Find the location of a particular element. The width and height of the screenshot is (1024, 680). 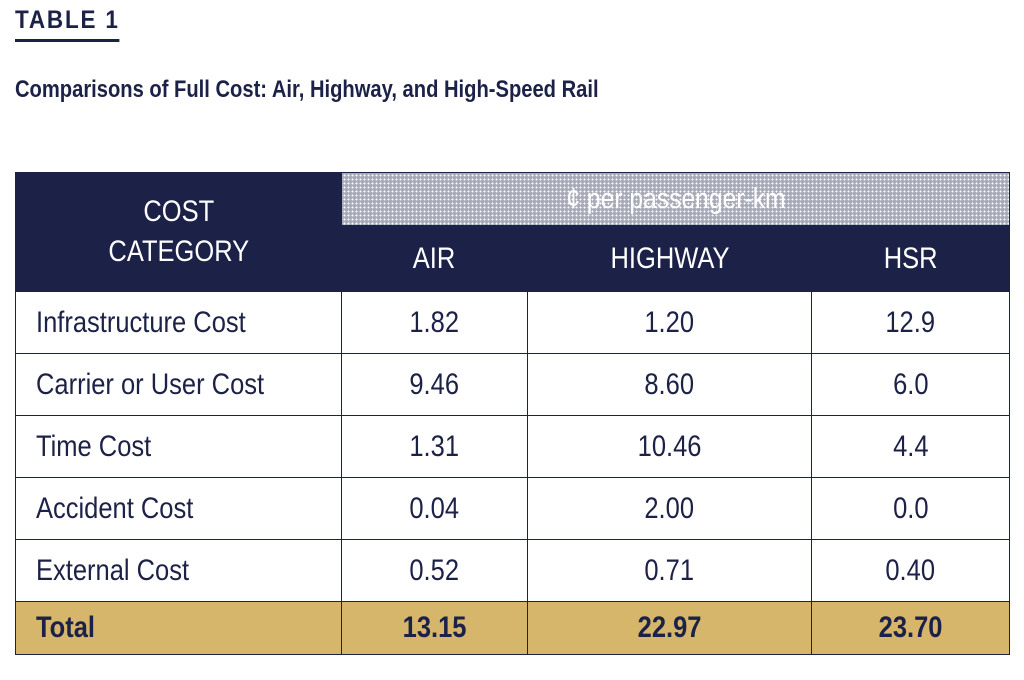

total-row: Total 13.15 22.97 23.70 is located at coordinates (513, 628).